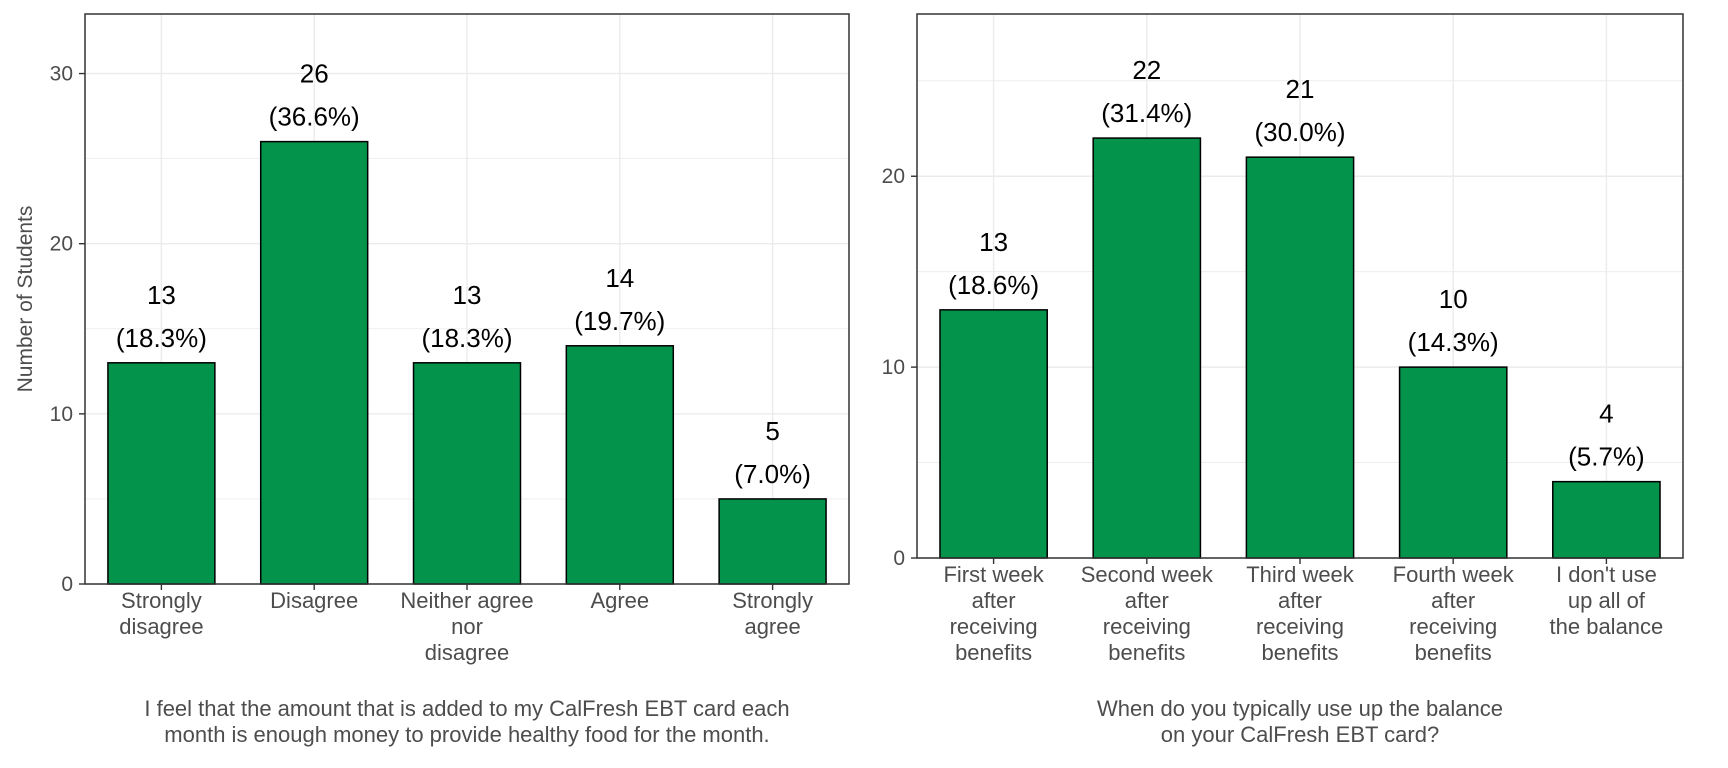  Describe the element at coordinates (314, 117) in the screenshot. I see `bar-percent-label: (36.6%)` at that location.